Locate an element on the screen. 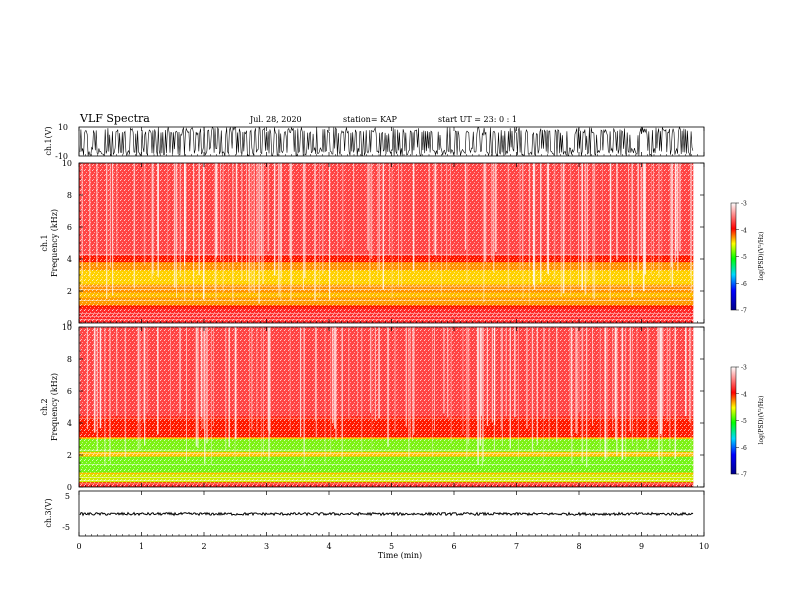 The image size is (792, 612). ch3-ylabel: ch.3(V) is located at coordinates (48, 512).